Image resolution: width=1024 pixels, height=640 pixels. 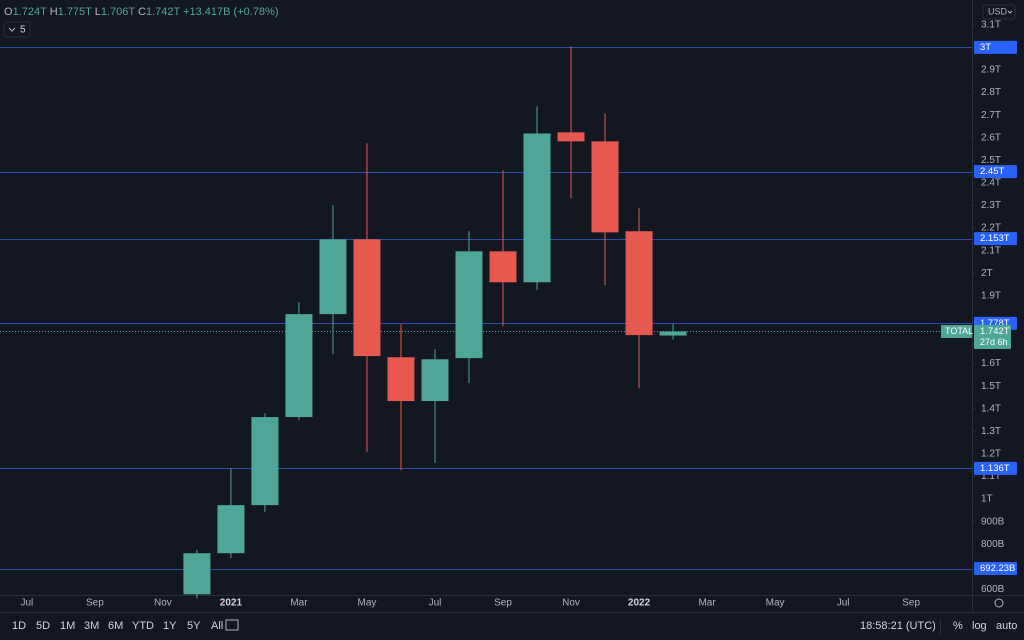 I want to click on y-tick-label: 2.4T, so click(x=991, y=183).